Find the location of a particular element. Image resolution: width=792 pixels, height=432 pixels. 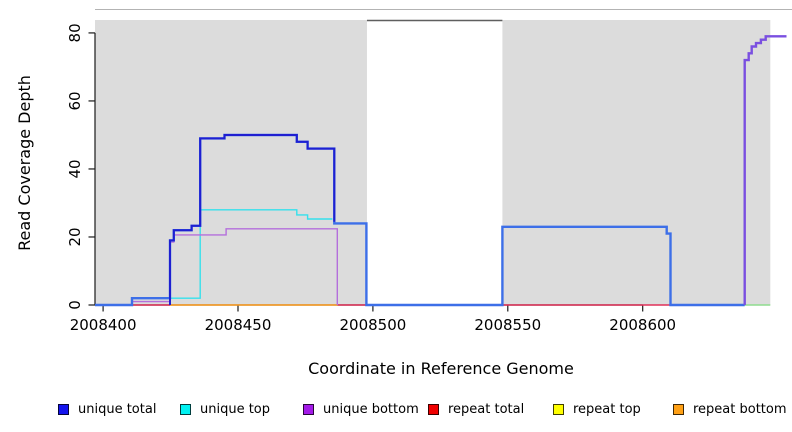

y-axis-title: Read Coverage Depth is located at coordinates (24, 163).